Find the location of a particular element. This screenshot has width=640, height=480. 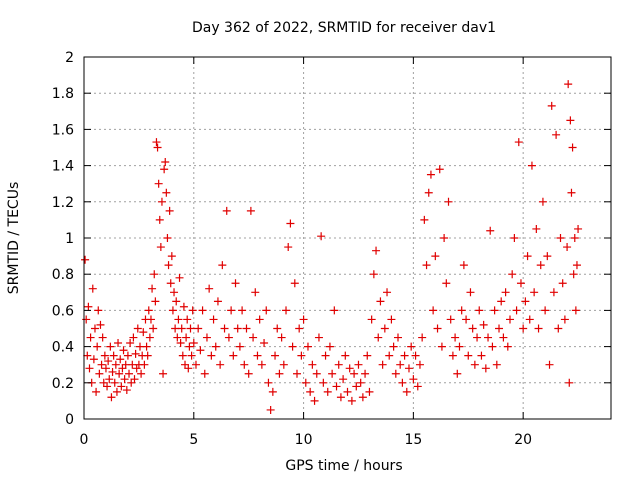

y-axis-title: SRMTID / TECUs is located at coordinates (14, 238).